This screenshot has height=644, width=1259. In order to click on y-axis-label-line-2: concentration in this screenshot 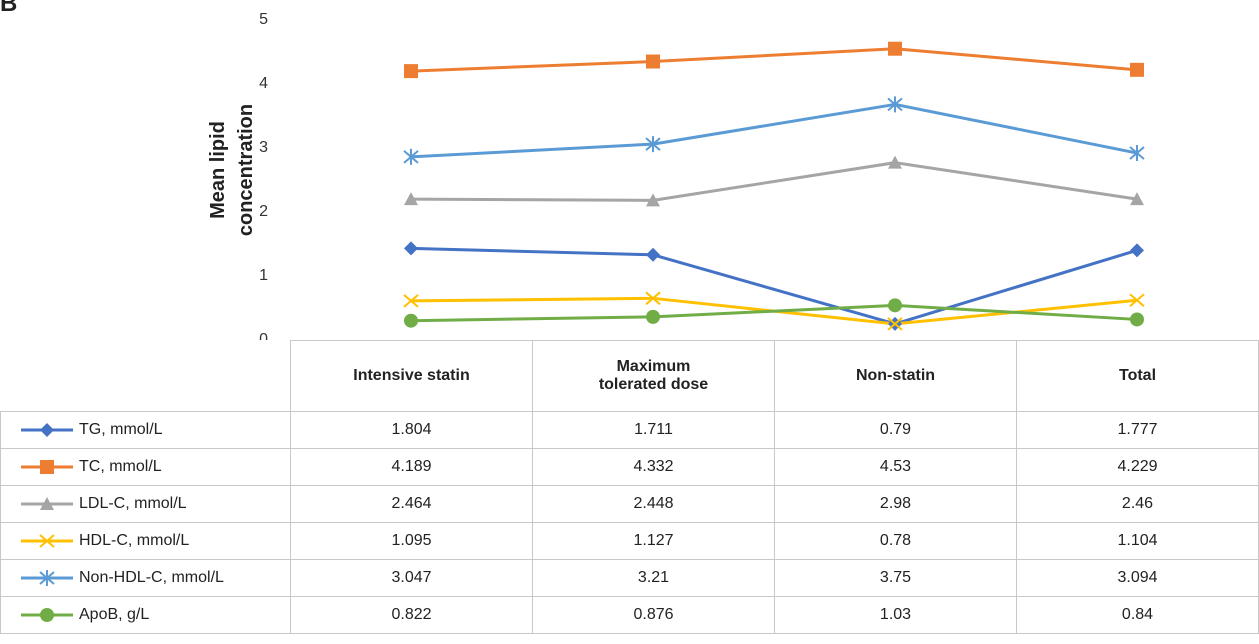, I will do `click(246, 170)`.